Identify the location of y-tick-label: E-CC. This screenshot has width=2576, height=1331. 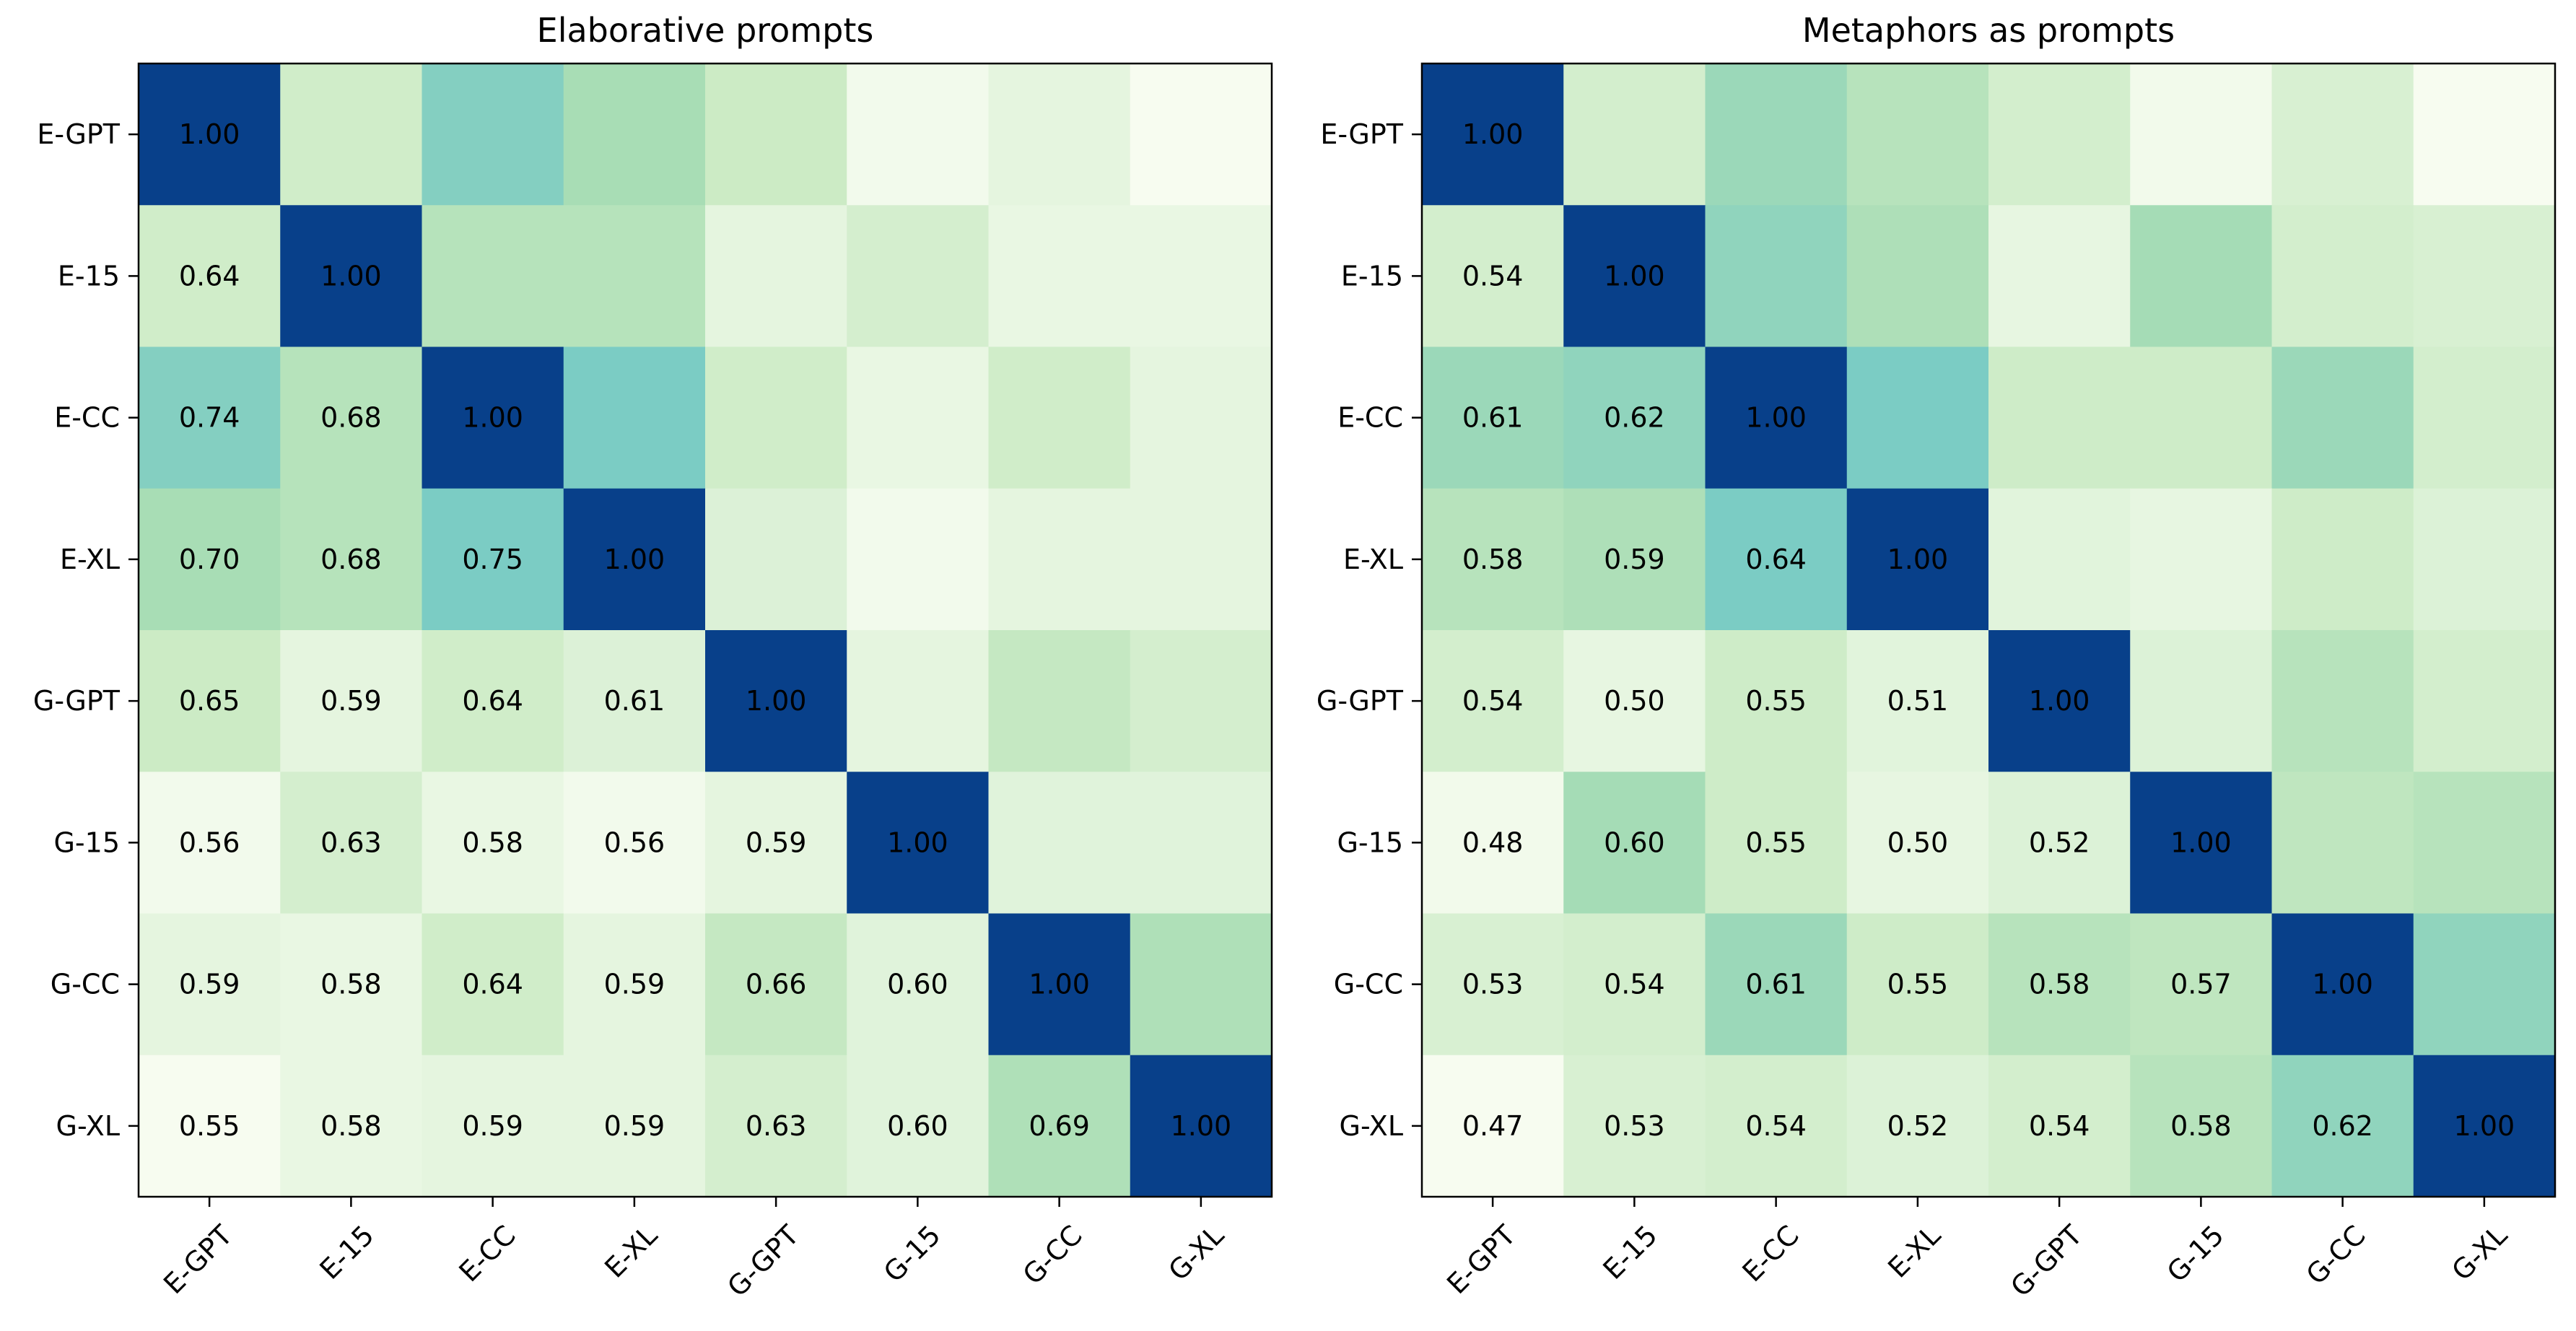
(1370, 418).